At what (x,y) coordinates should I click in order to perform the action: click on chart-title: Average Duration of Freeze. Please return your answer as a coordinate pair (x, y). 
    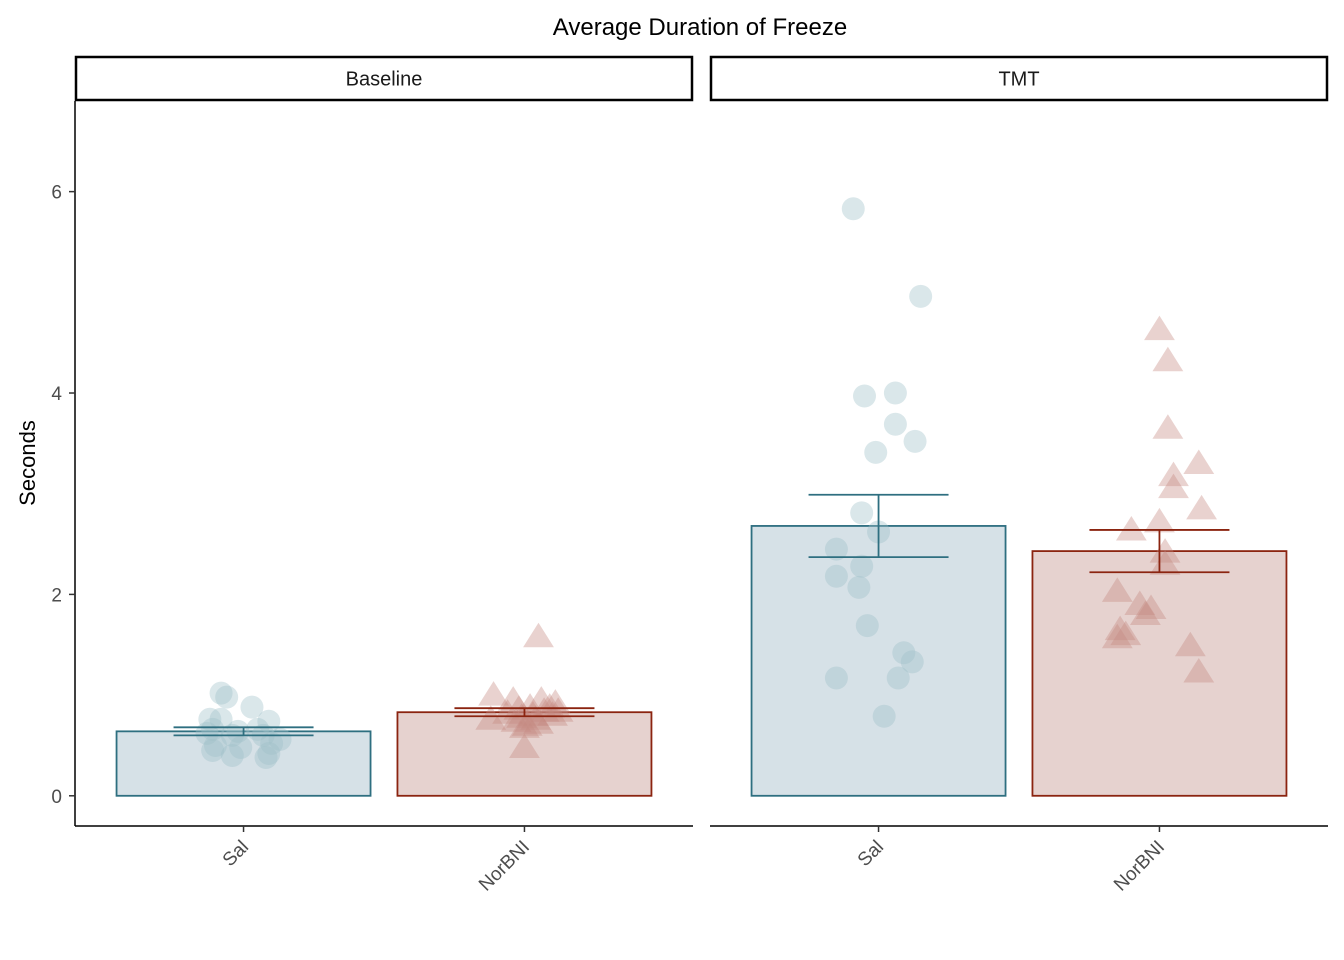
    Looking at the image, I should click on (700, 27).